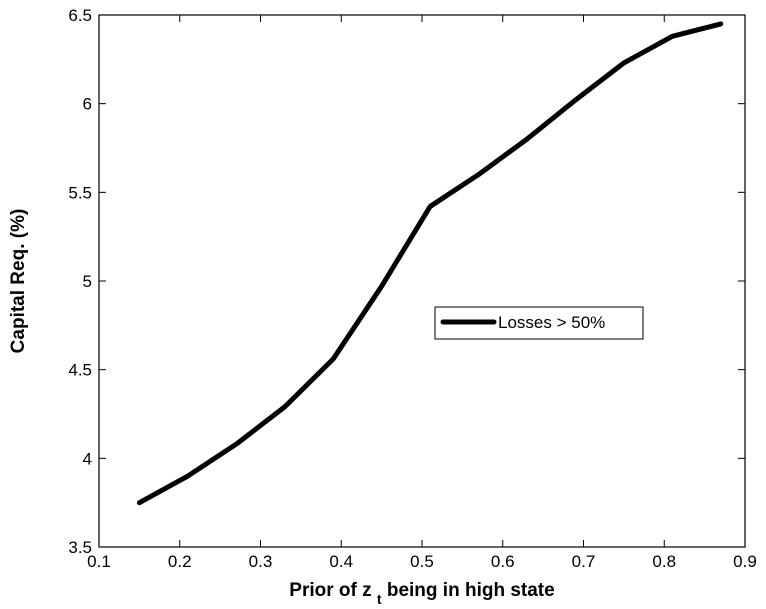 Image resolution: width=766 pixels, height=609 pixels. I want to click on y-tick-label: 5, so click(87, 281).